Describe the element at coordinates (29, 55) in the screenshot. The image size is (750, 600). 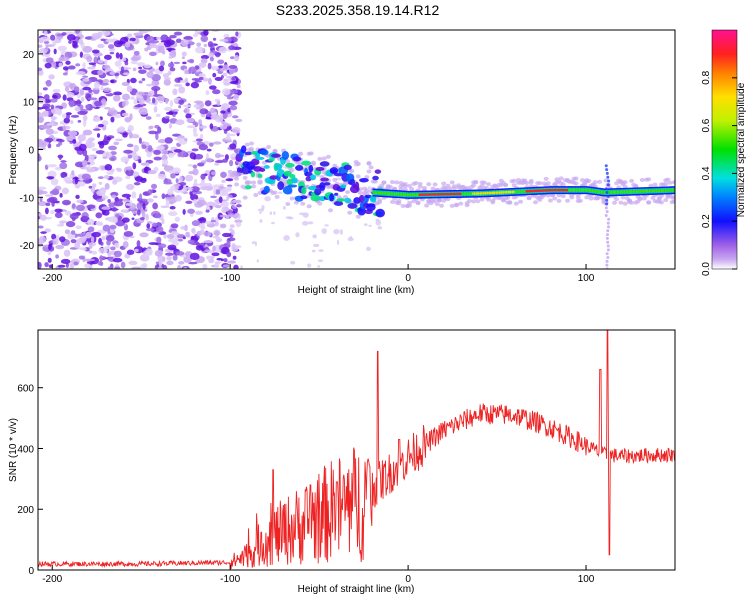
I see `y-tick-label: 20` at that location.